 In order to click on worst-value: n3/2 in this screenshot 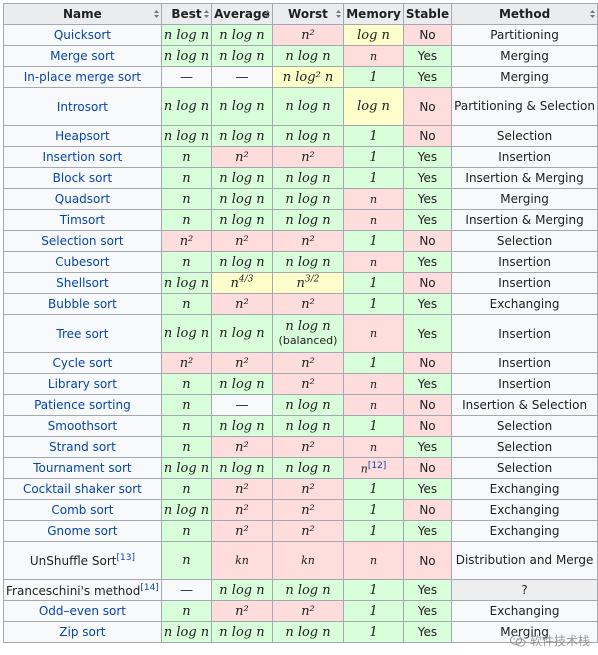, I will do `click(308, 283)`.